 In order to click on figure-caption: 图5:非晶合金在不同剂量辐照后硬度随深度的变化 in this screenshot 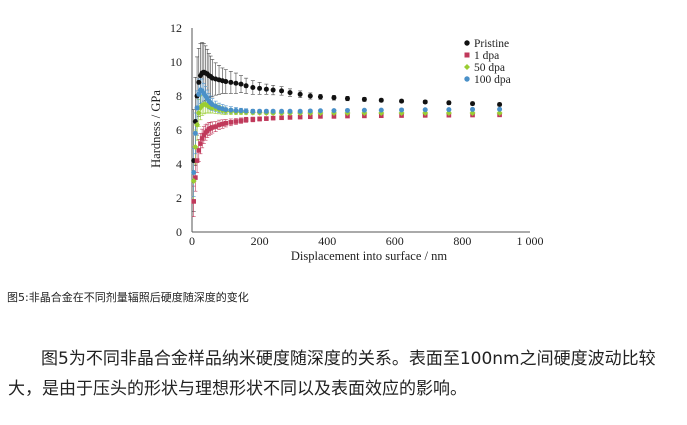, I will do `click(128, 297)`.